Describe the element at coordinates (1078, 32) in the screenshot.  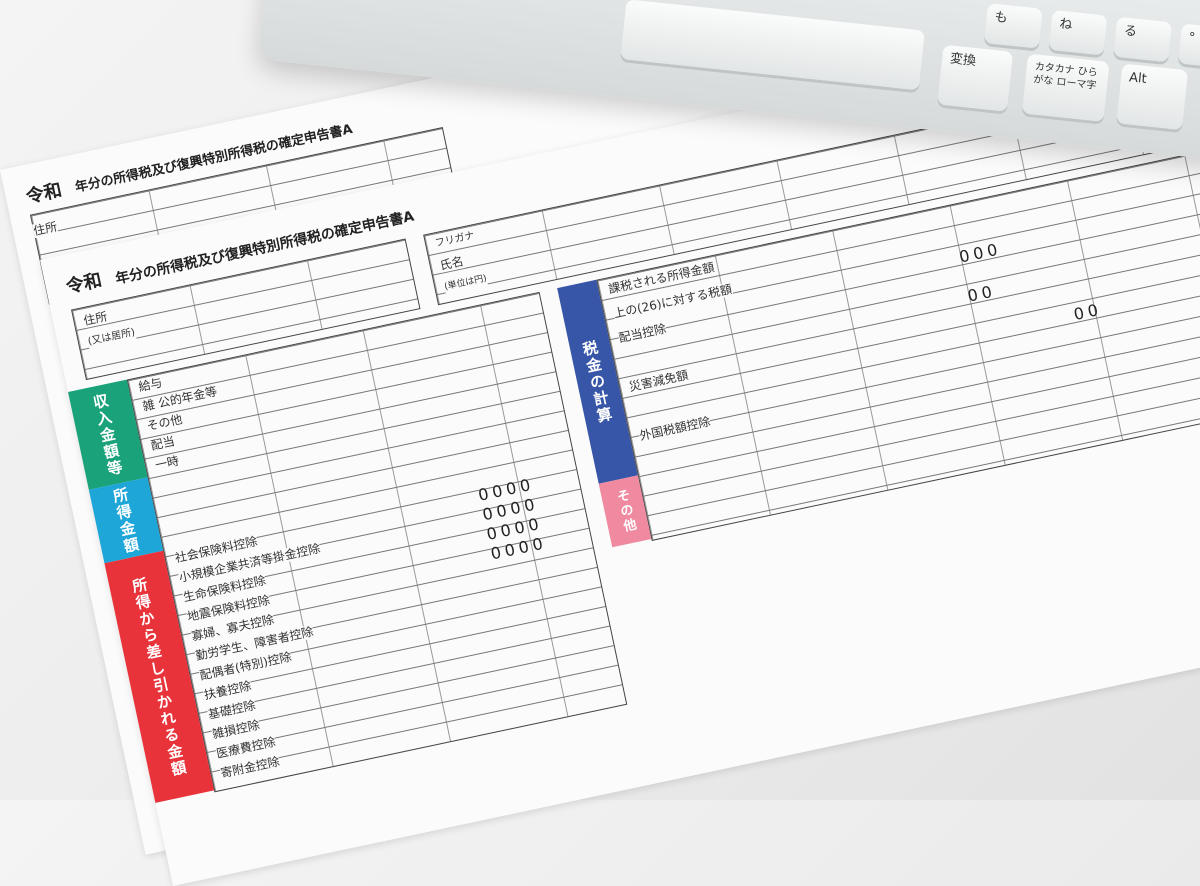
I see `key-ne: ね` at that location.